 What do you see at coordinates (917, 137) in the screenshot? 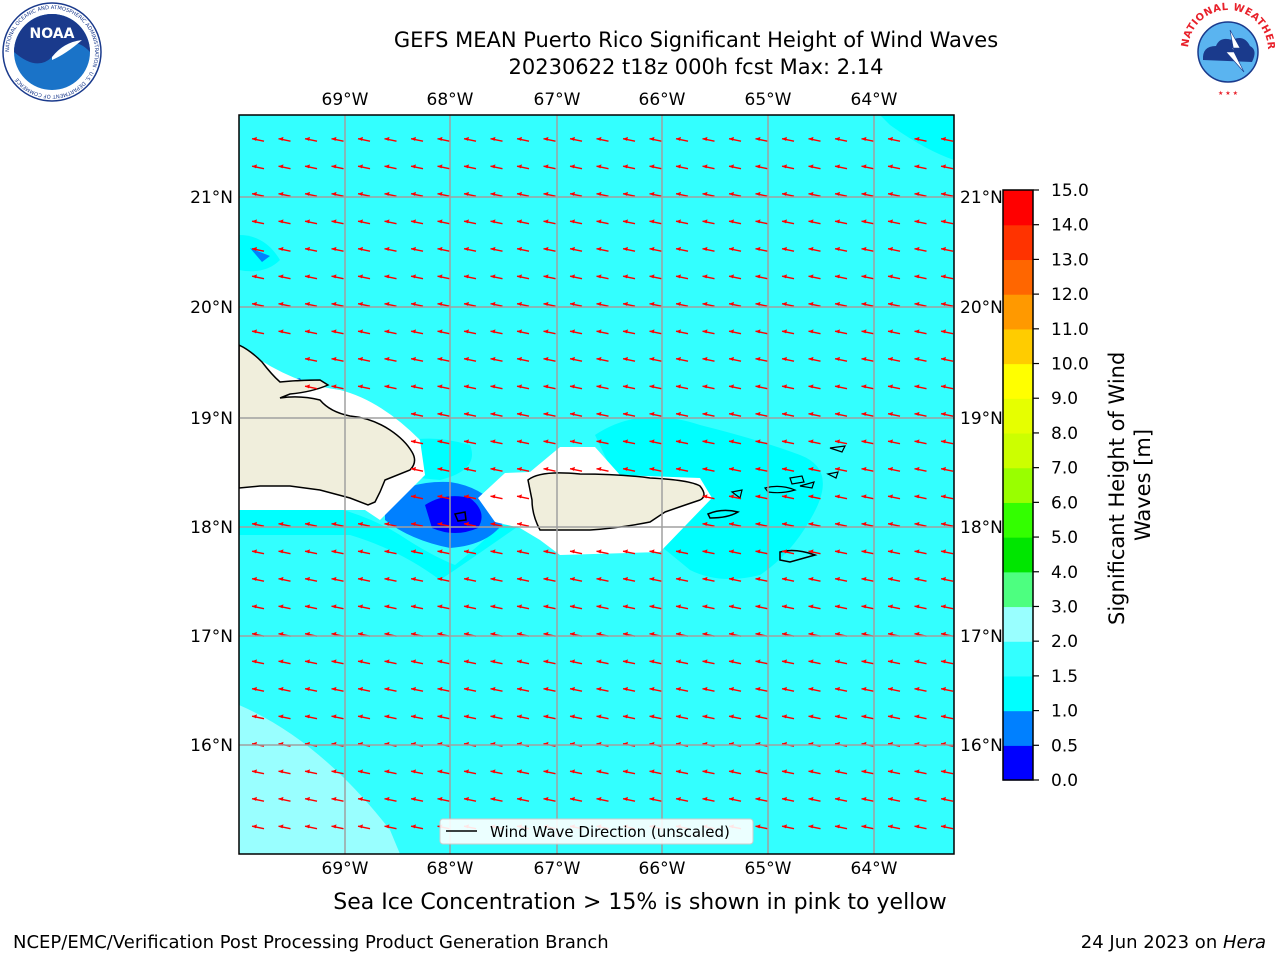
I see `ocean-mid-ne` at bounding box center [917, 137].